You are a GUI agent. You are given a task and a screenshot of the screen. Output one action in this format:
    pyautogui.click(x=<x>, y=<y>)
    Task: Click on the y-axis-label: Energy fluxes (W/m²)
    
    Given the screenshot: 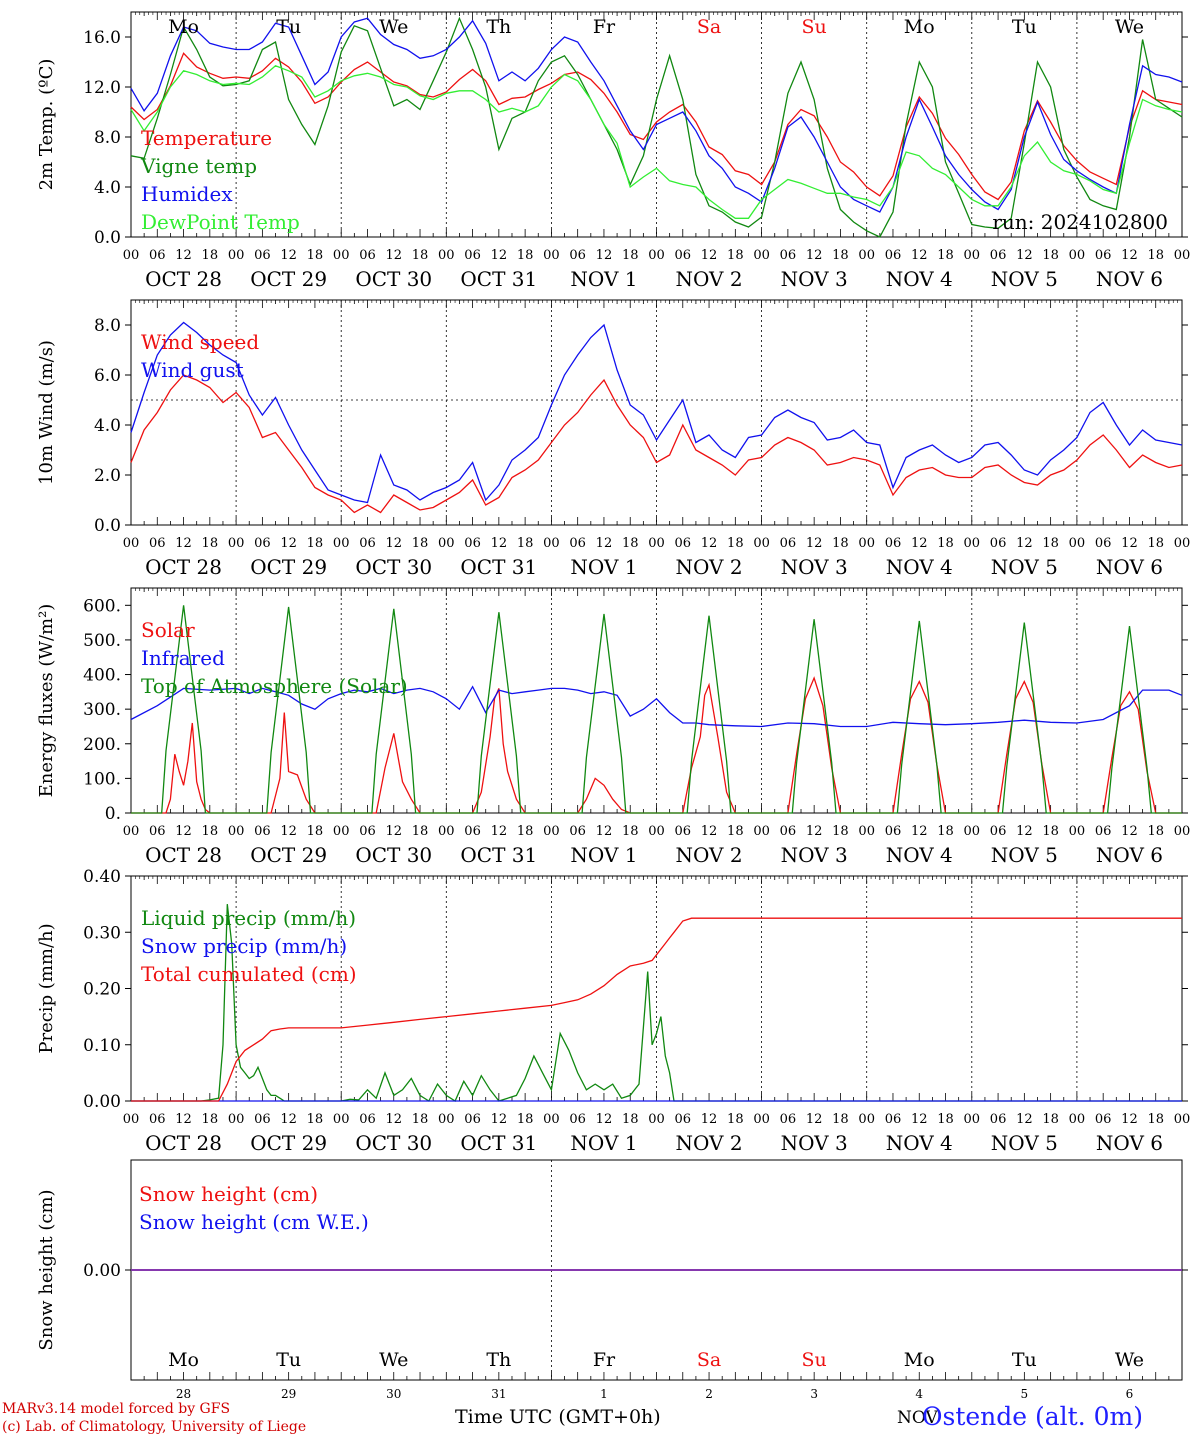 What is the action you would take?
    pyautogui.click(x=46, y=701)
    